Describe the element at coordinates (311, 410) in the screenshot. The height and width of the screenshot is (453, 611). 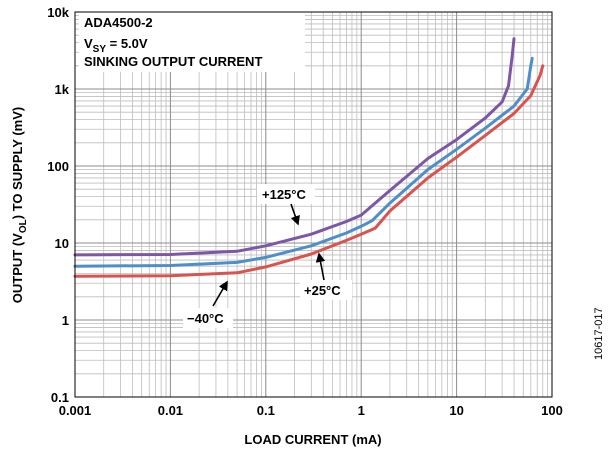
I see `x-tick-labels: 0.001 0.01 0.1 1 10 100` at that location.